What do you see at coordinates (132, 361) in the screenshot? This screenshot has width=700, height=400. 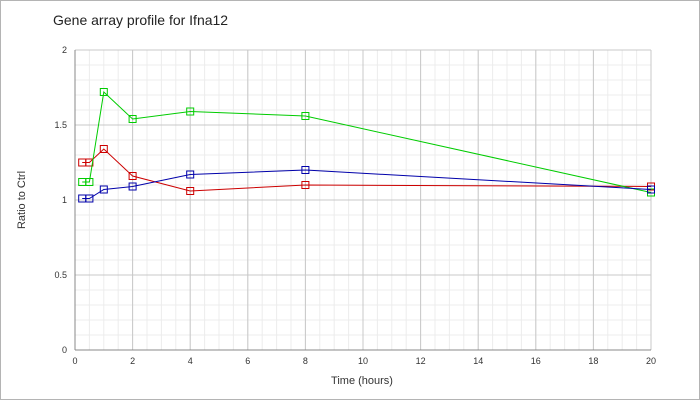 I see `x-tick-label: 2` at bounding box center [132, 361].